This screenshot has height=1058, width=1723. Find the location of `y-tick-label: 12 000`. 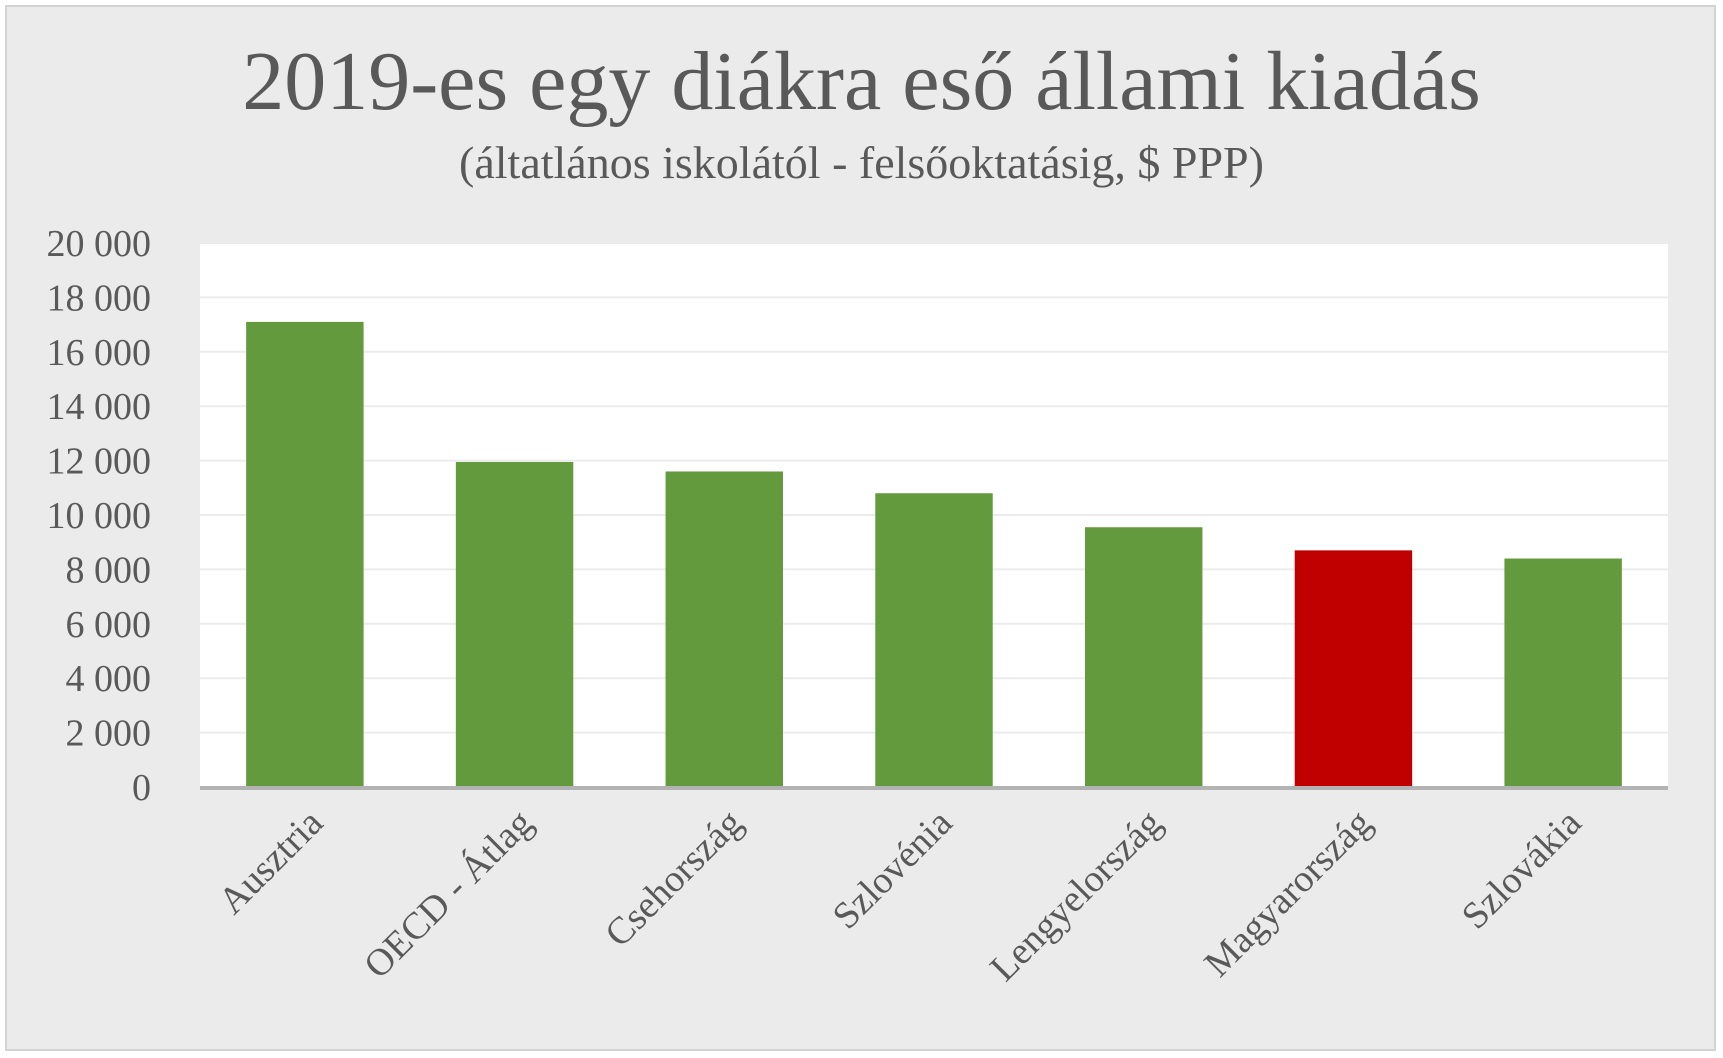

y-tick-label: 12 000 is located at coordinates (99, 462).